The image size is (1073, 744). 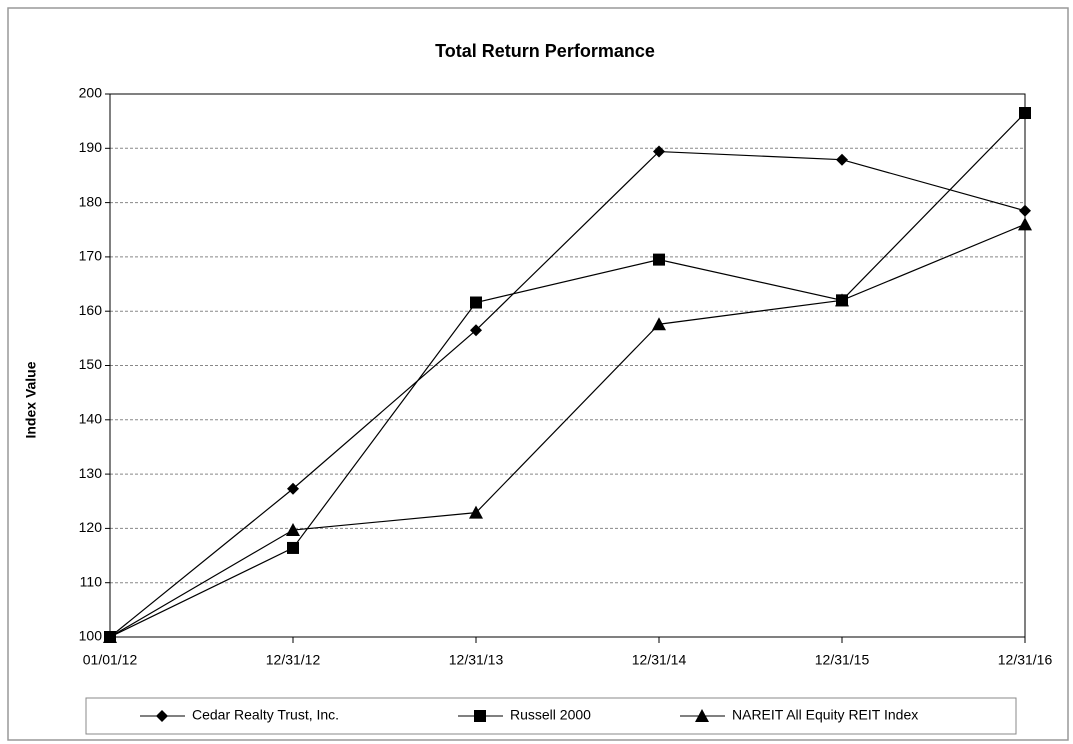 What do you see at coordinates (91, 364) in the screenshot?
I see `y-tick-label: 150` at bounding box center [91, 364].